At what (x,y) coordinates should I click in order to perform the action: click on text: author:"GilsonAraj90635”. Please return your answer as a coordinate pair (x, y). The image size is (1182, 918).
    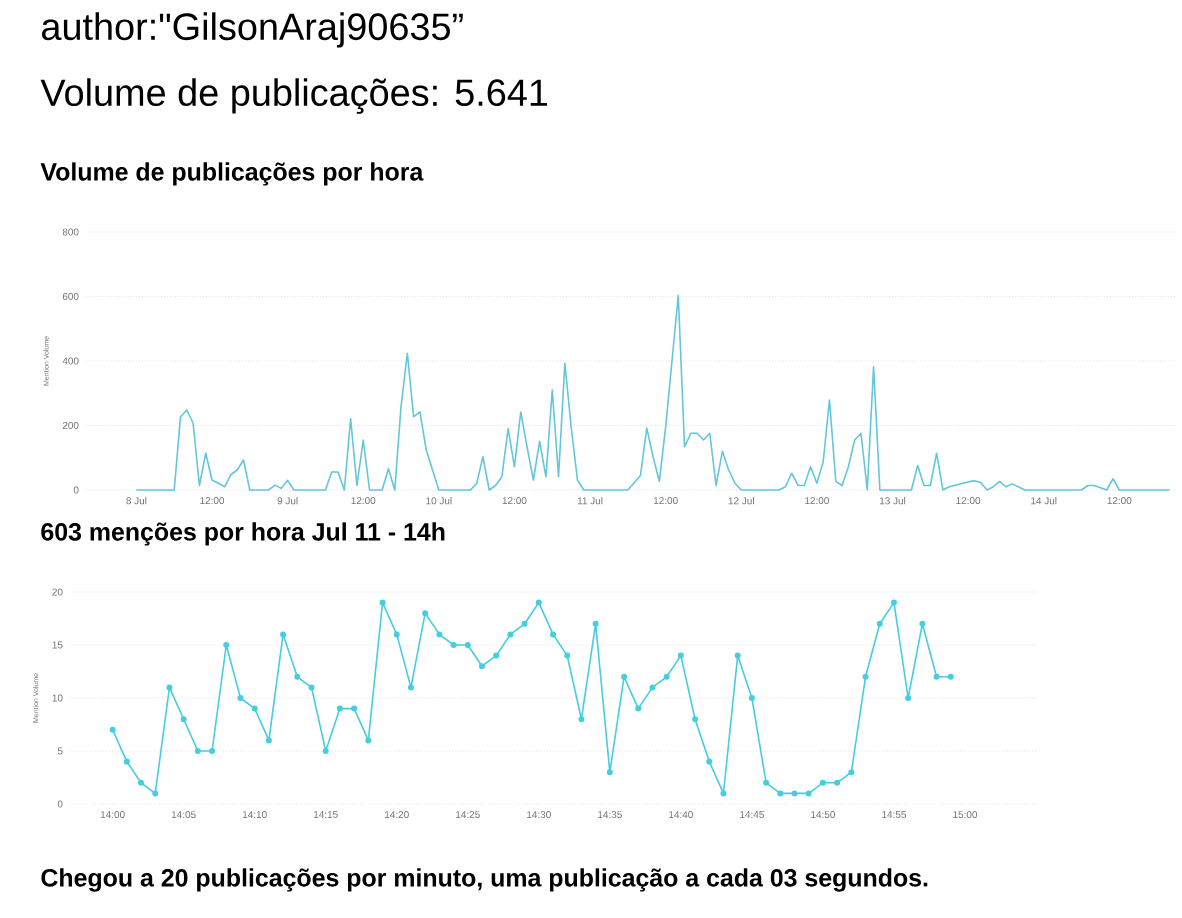
    Looking at the image, I should click on (252, 30).